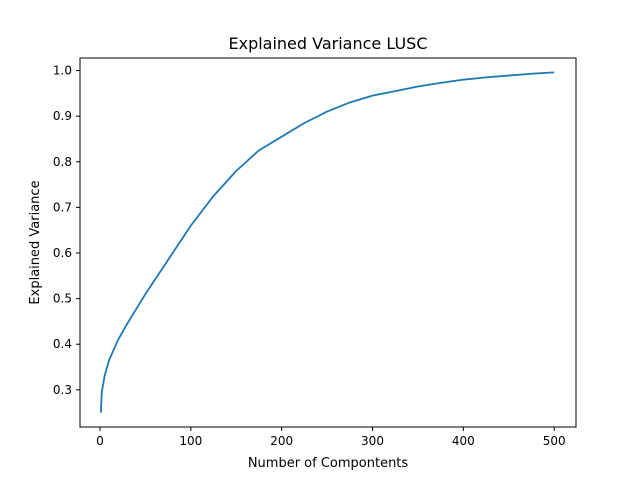  I want to click on y-tick-label: 0.9, so click(62, 116).